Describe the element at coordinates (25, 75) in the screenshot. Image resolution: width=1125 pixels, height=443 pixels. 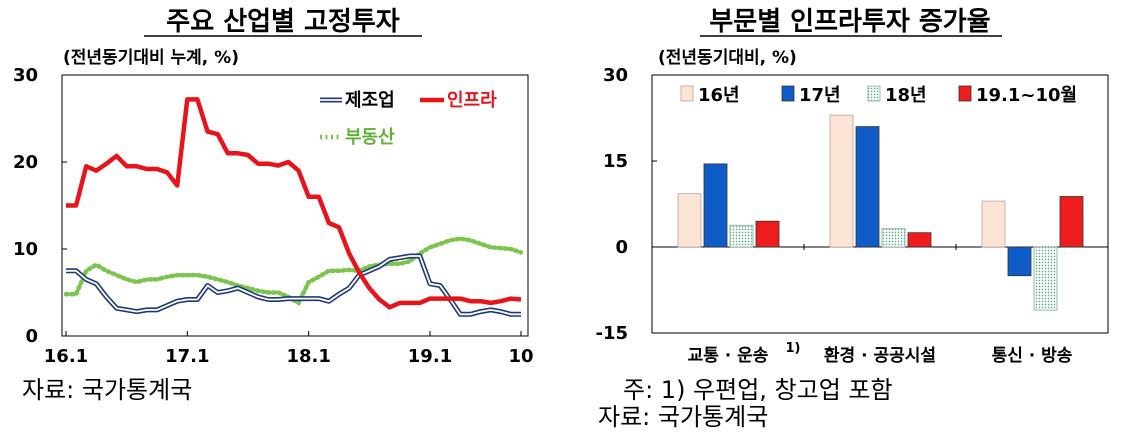
I see `left-y-tick-label: 30` at that location.